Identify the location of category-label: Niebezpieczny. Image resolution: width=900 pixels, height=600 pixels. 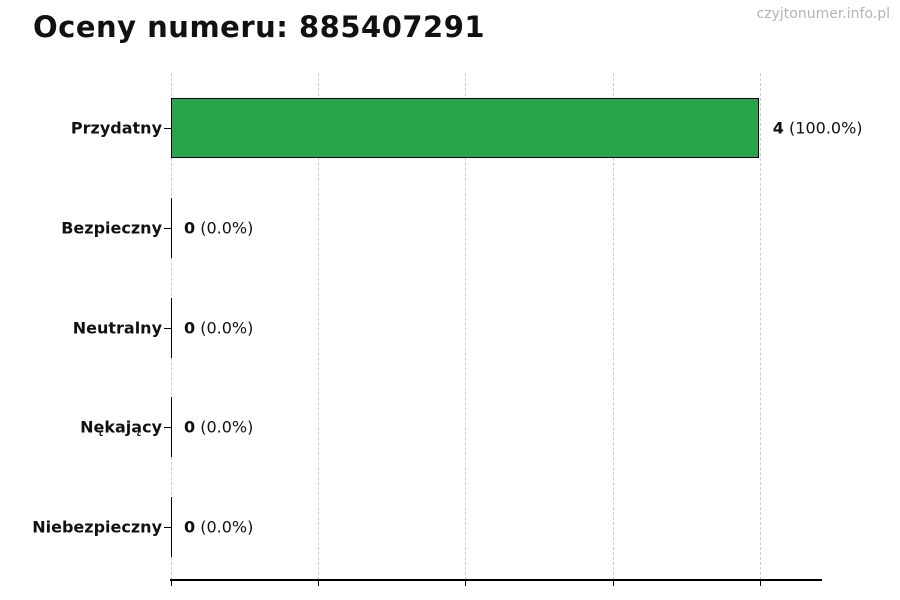
(97, 527).